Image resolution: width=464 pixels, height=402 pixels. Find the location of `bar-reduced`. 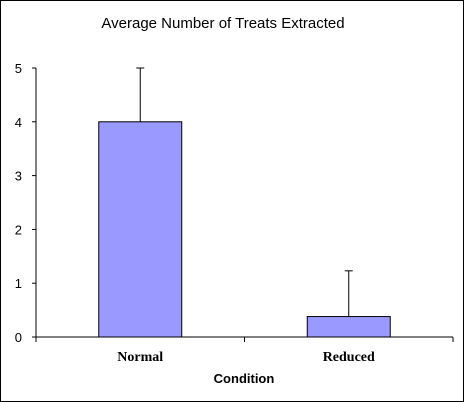

bar-reduced is located at coordinates (348, 327).